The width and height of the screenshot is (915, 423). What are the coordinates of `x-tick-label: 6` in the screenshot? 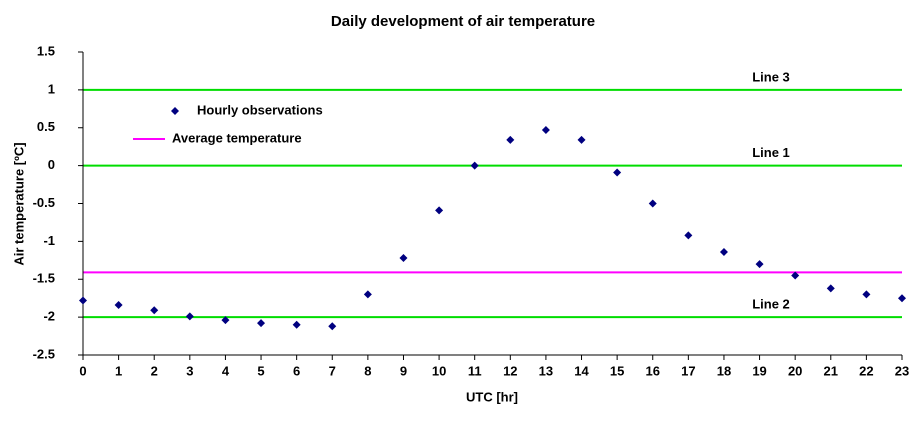 It's located at (296, 370).